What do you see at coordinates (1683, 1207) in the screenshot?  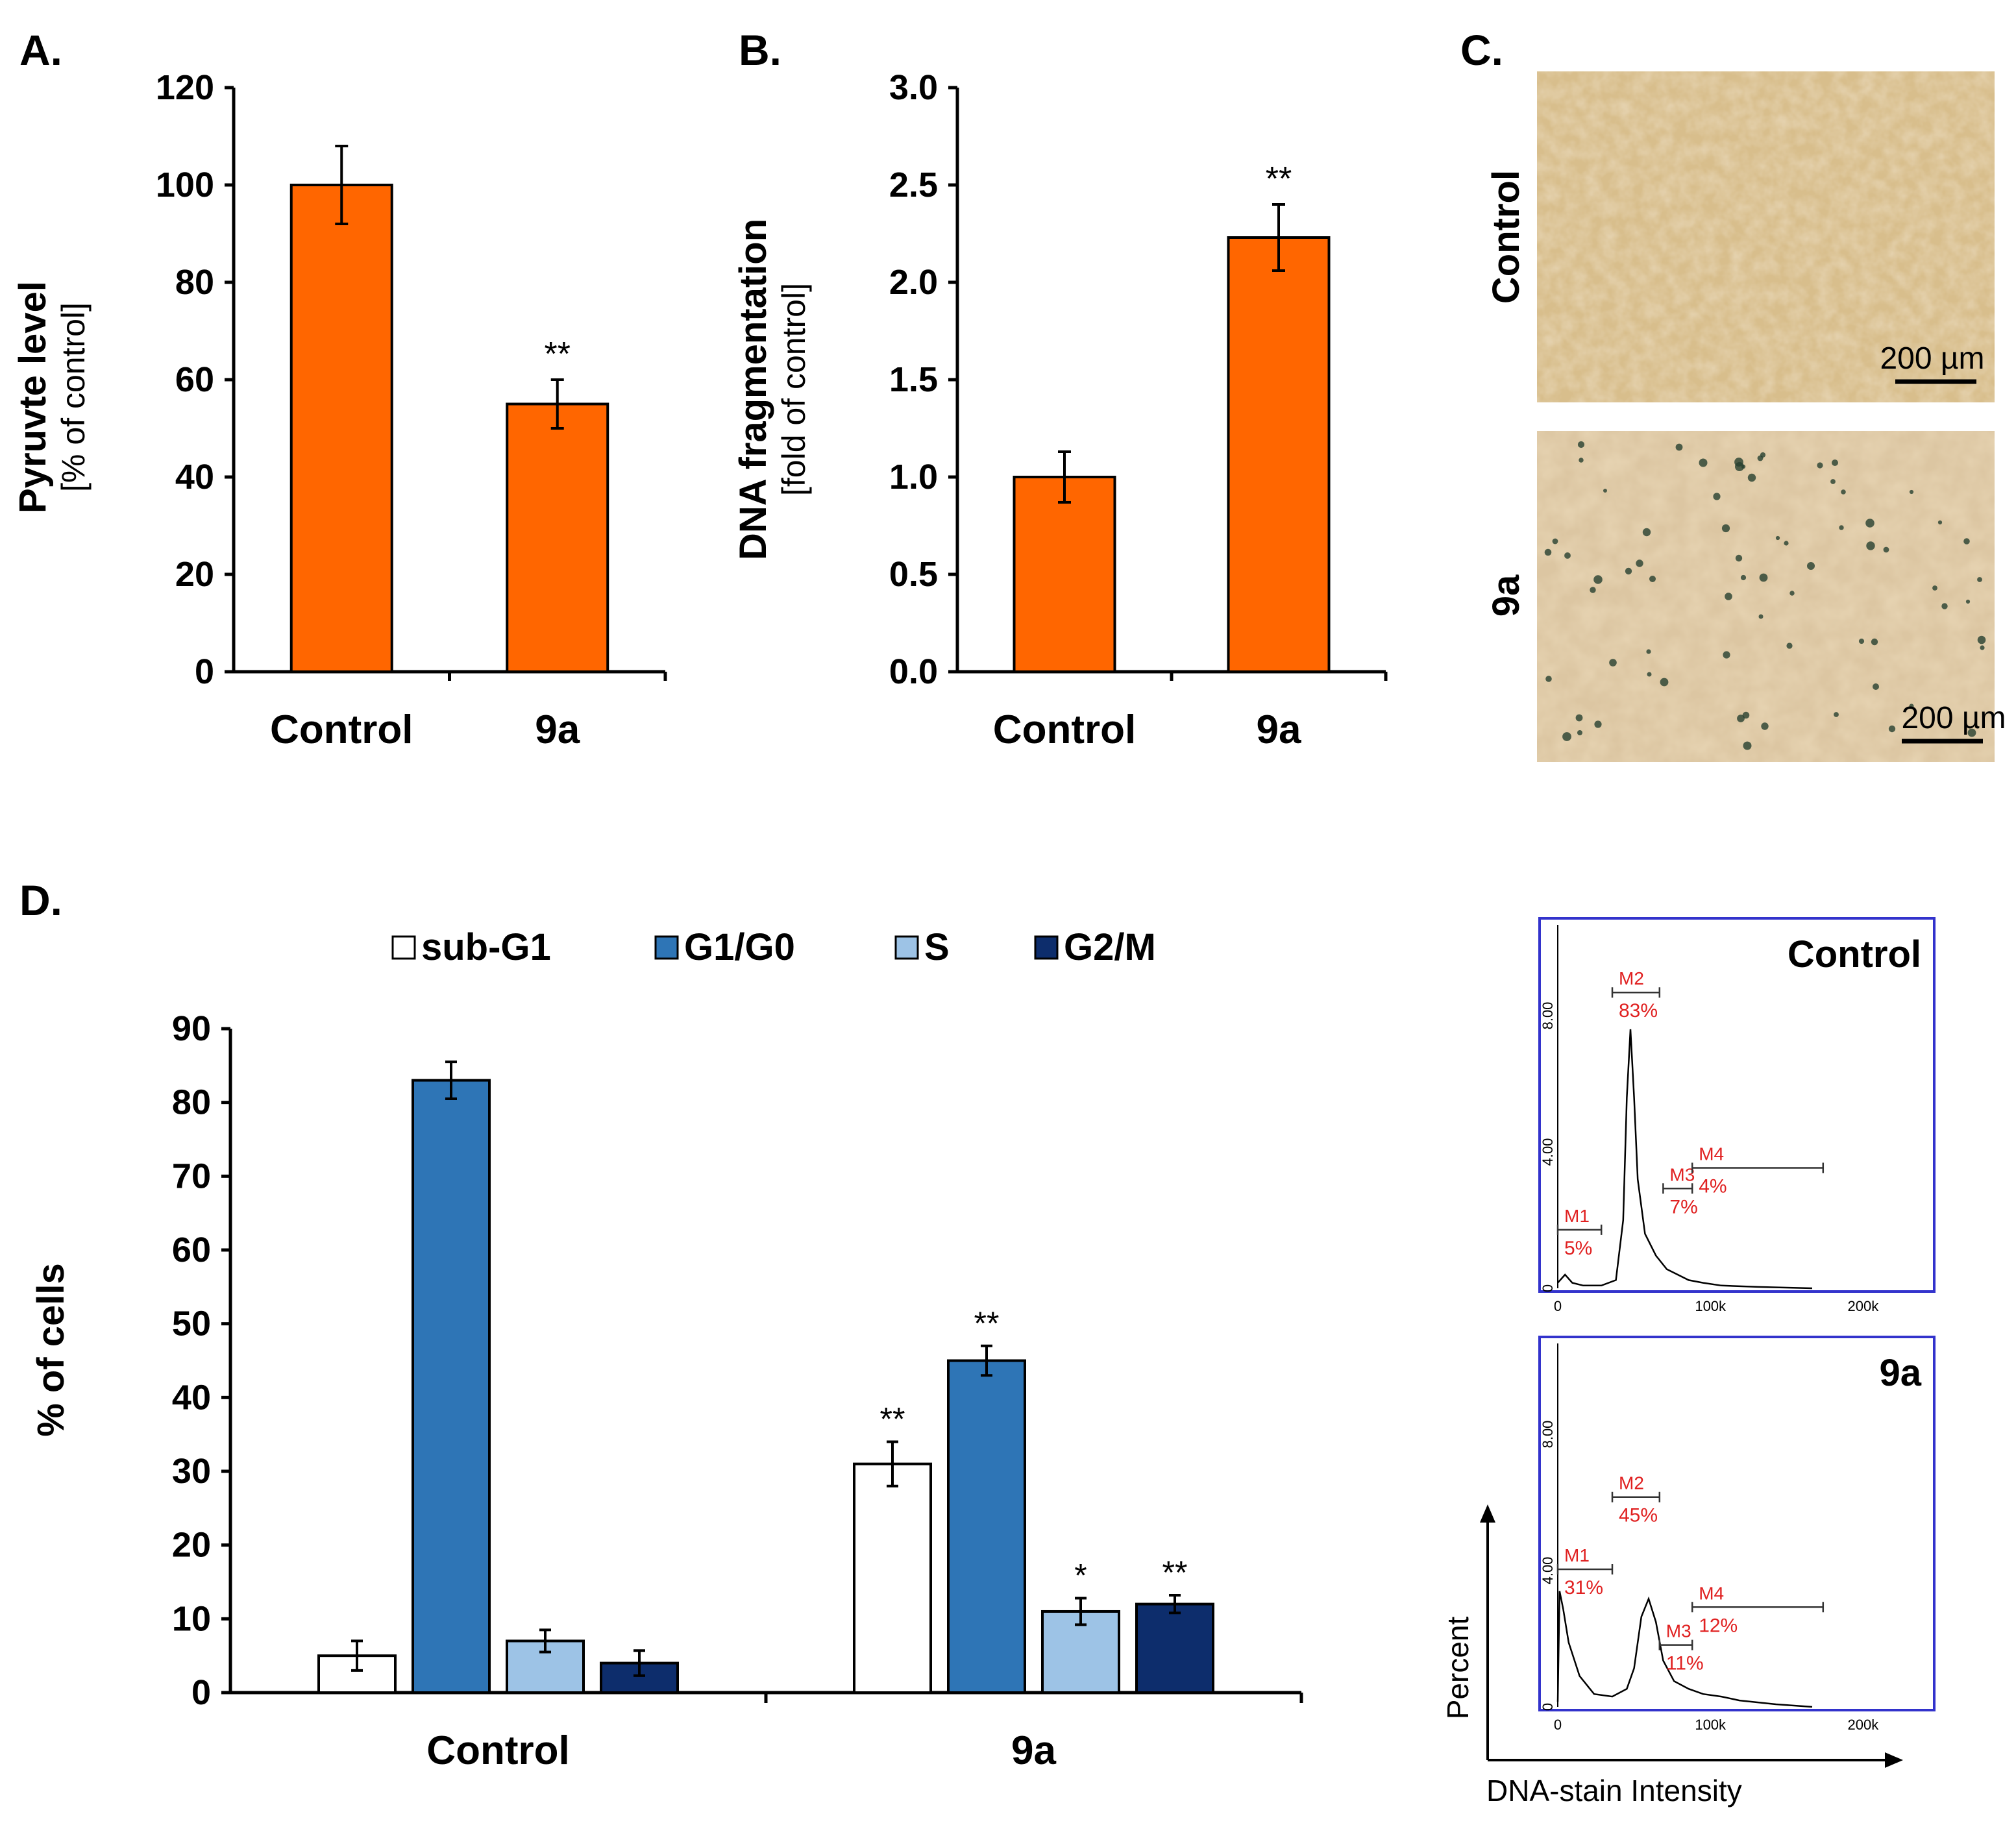 I see `gate-marker-percent: 7%` at bounding box center [1683, 1207].